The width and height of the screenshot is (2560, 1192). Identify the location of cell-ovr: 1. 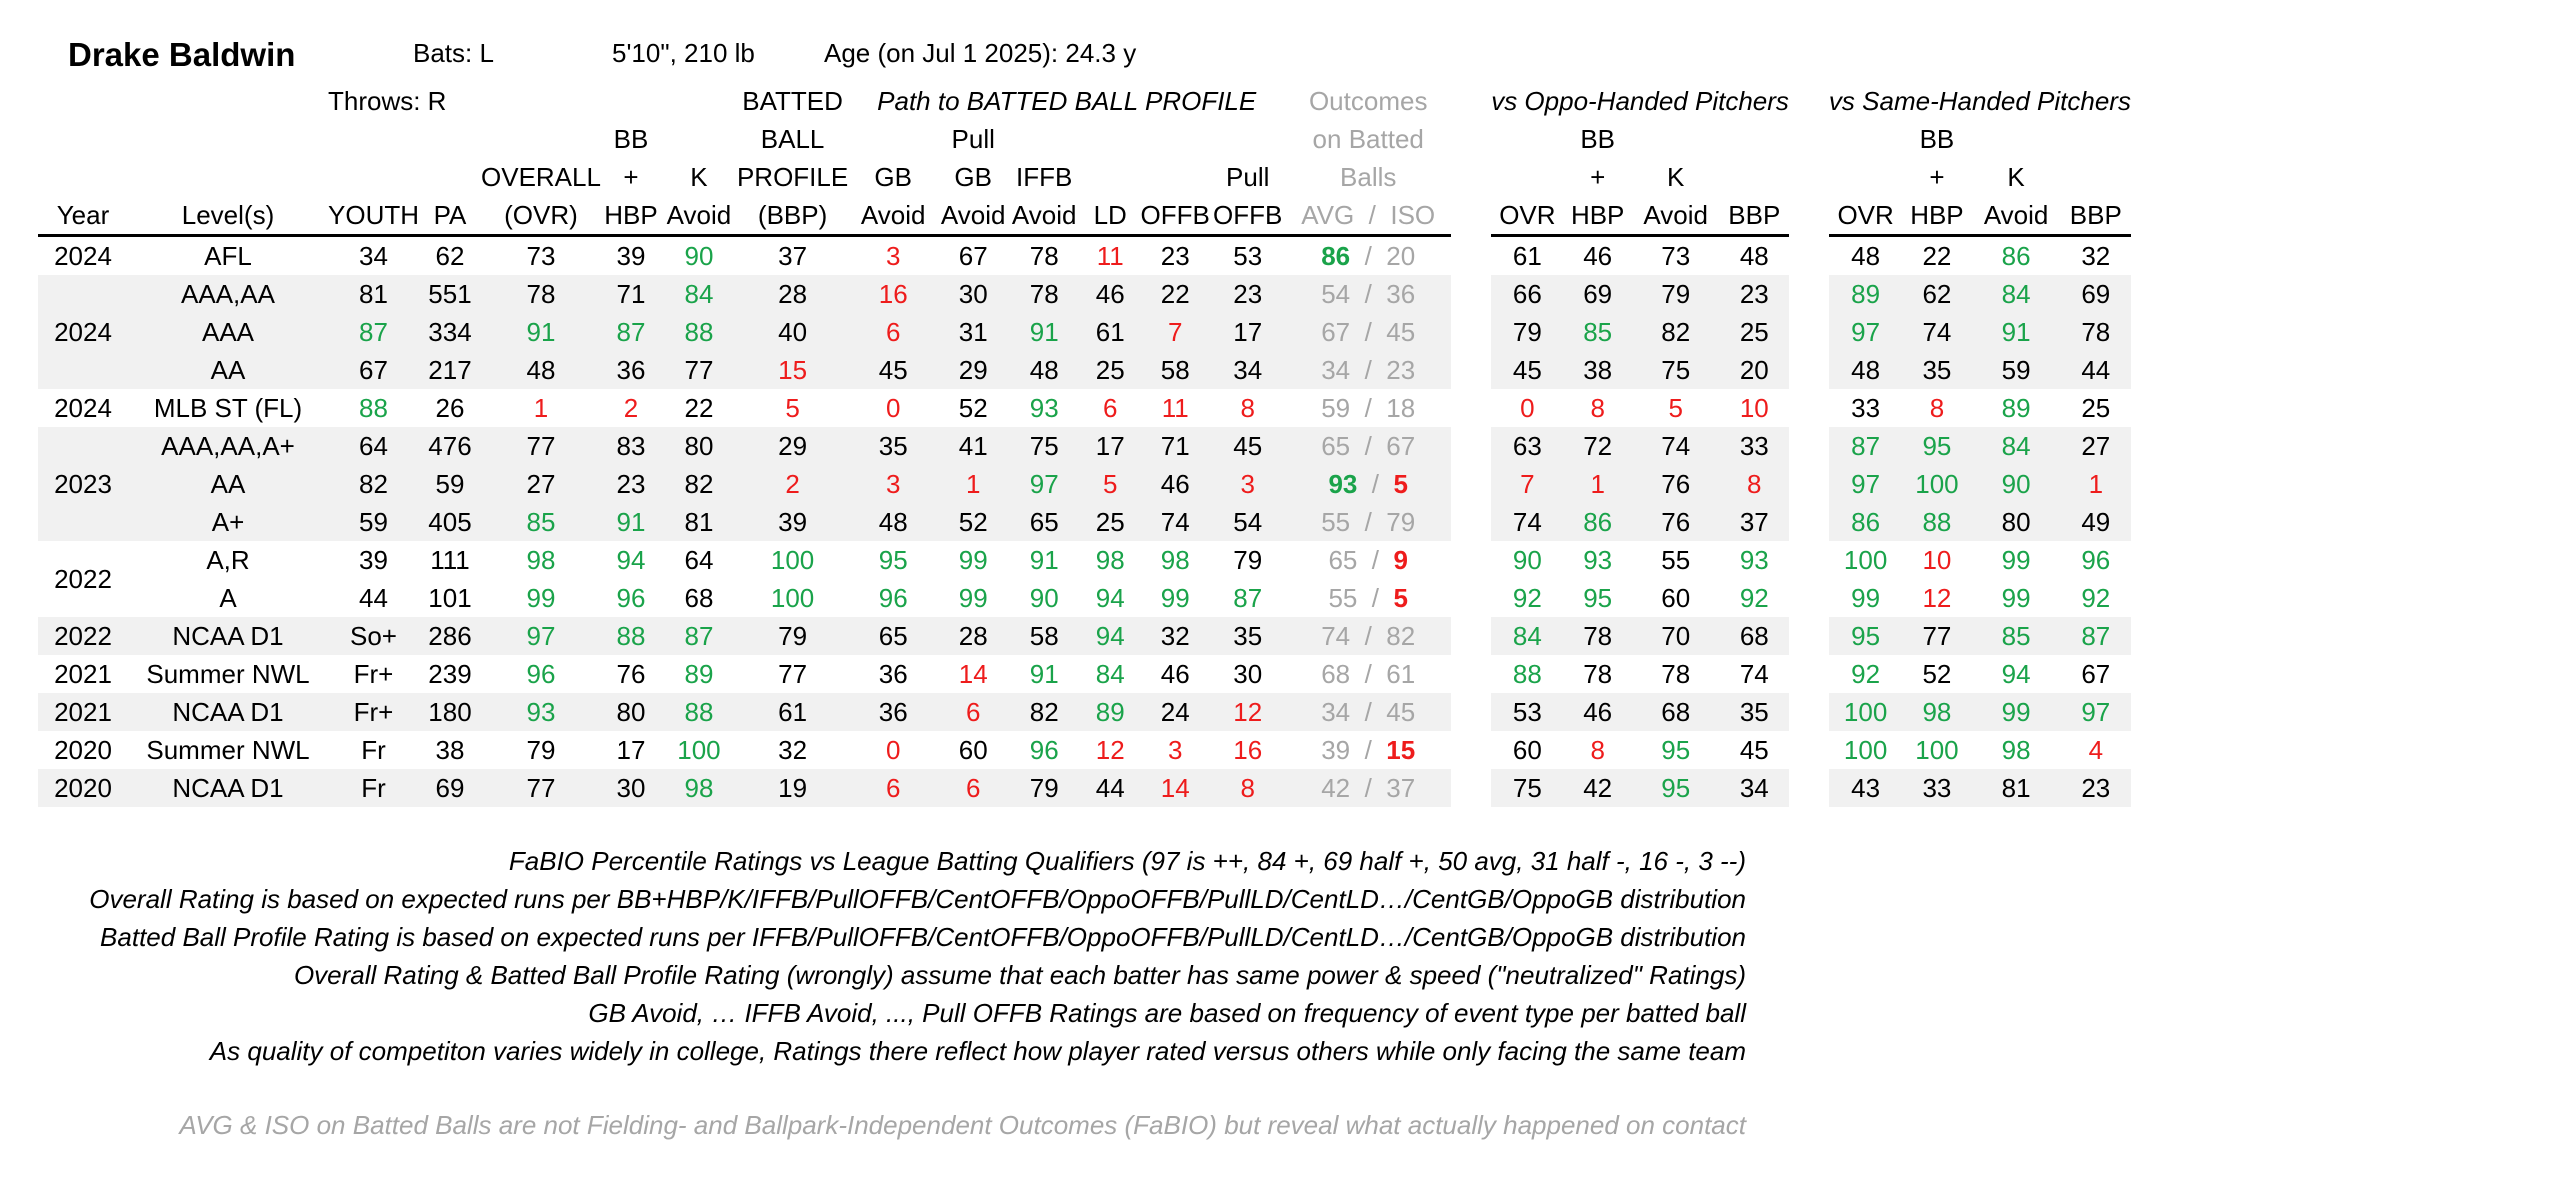
(541, 408).